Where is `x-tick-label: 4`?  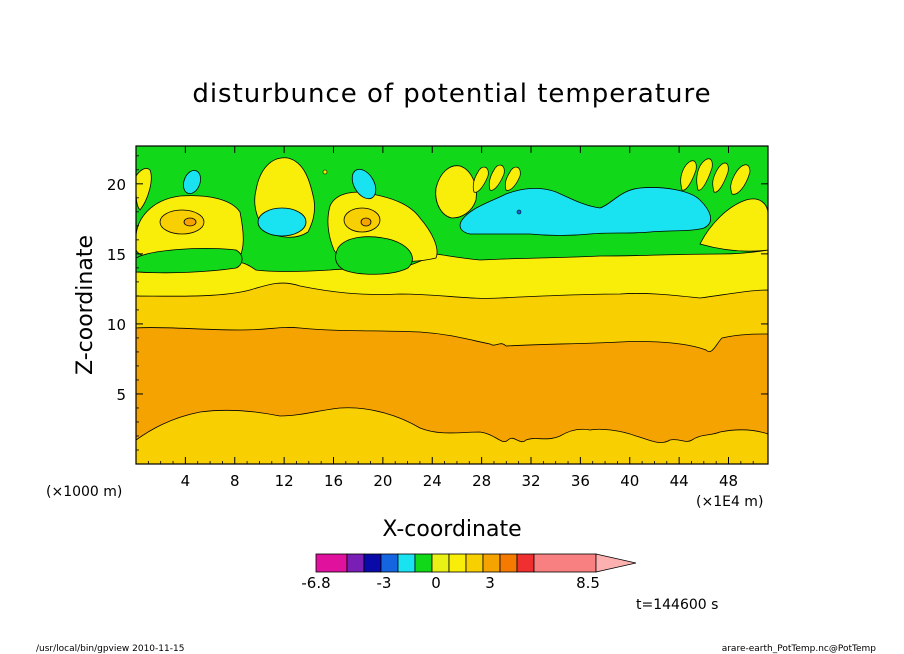 x-tick-label: 4 is located at coordinates (186, 481).